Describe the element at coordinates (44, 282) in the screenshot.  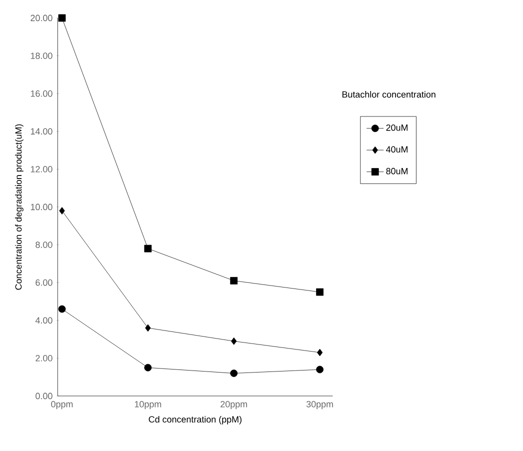
I see `y-tick-label: 6.00` at that location.